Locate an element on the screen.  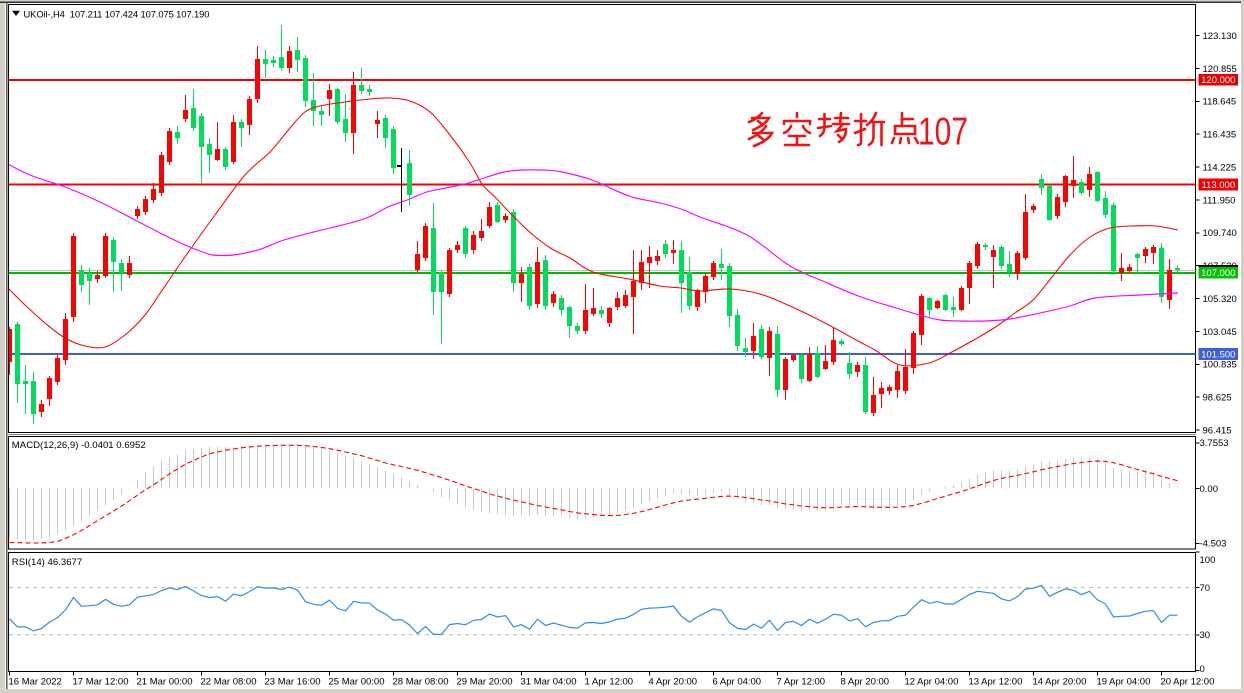
svg-text: 70 is located at coordinates (1205, 588).